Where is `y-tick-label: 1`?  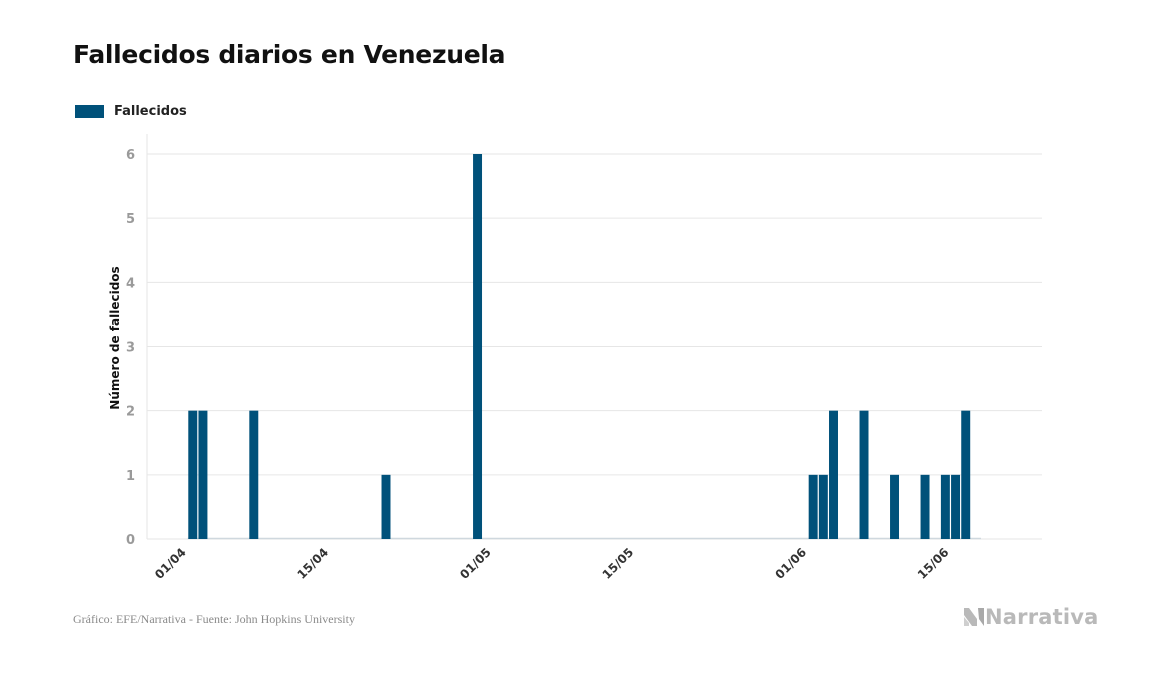
y-tick-label: 1 is located at coordinates (130, 476).